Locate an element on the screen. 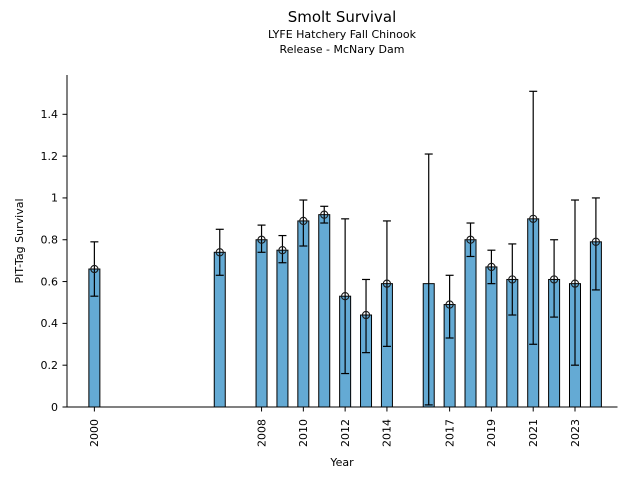 This screenshot has height=480, width=640. y-tick-label: 0.4 is located at coordinates (50, 323).